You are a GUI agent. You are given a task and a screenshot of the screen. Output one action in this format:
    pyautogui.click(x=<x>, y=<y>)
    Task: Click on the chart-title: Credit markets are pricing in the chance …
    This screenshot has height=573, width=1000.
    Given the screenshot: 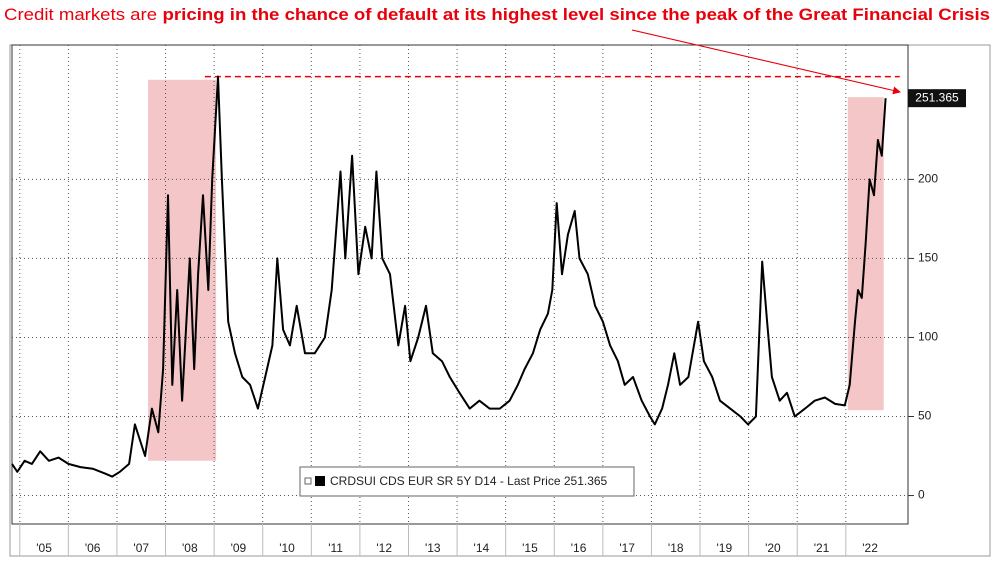 What is the action you would take?
    pyautogui.click(x=497, y=14)
    